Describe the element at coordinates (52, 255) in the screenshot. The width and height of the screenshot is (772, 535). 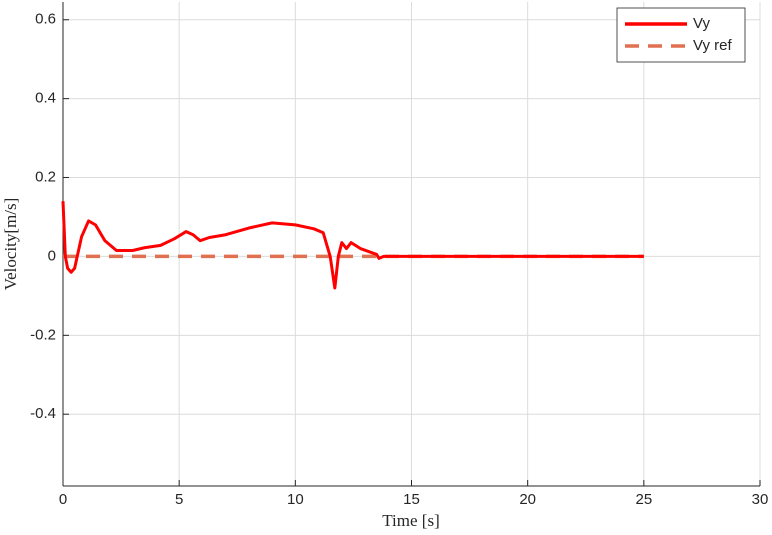
I see `y-tick-label: 0` at that location.